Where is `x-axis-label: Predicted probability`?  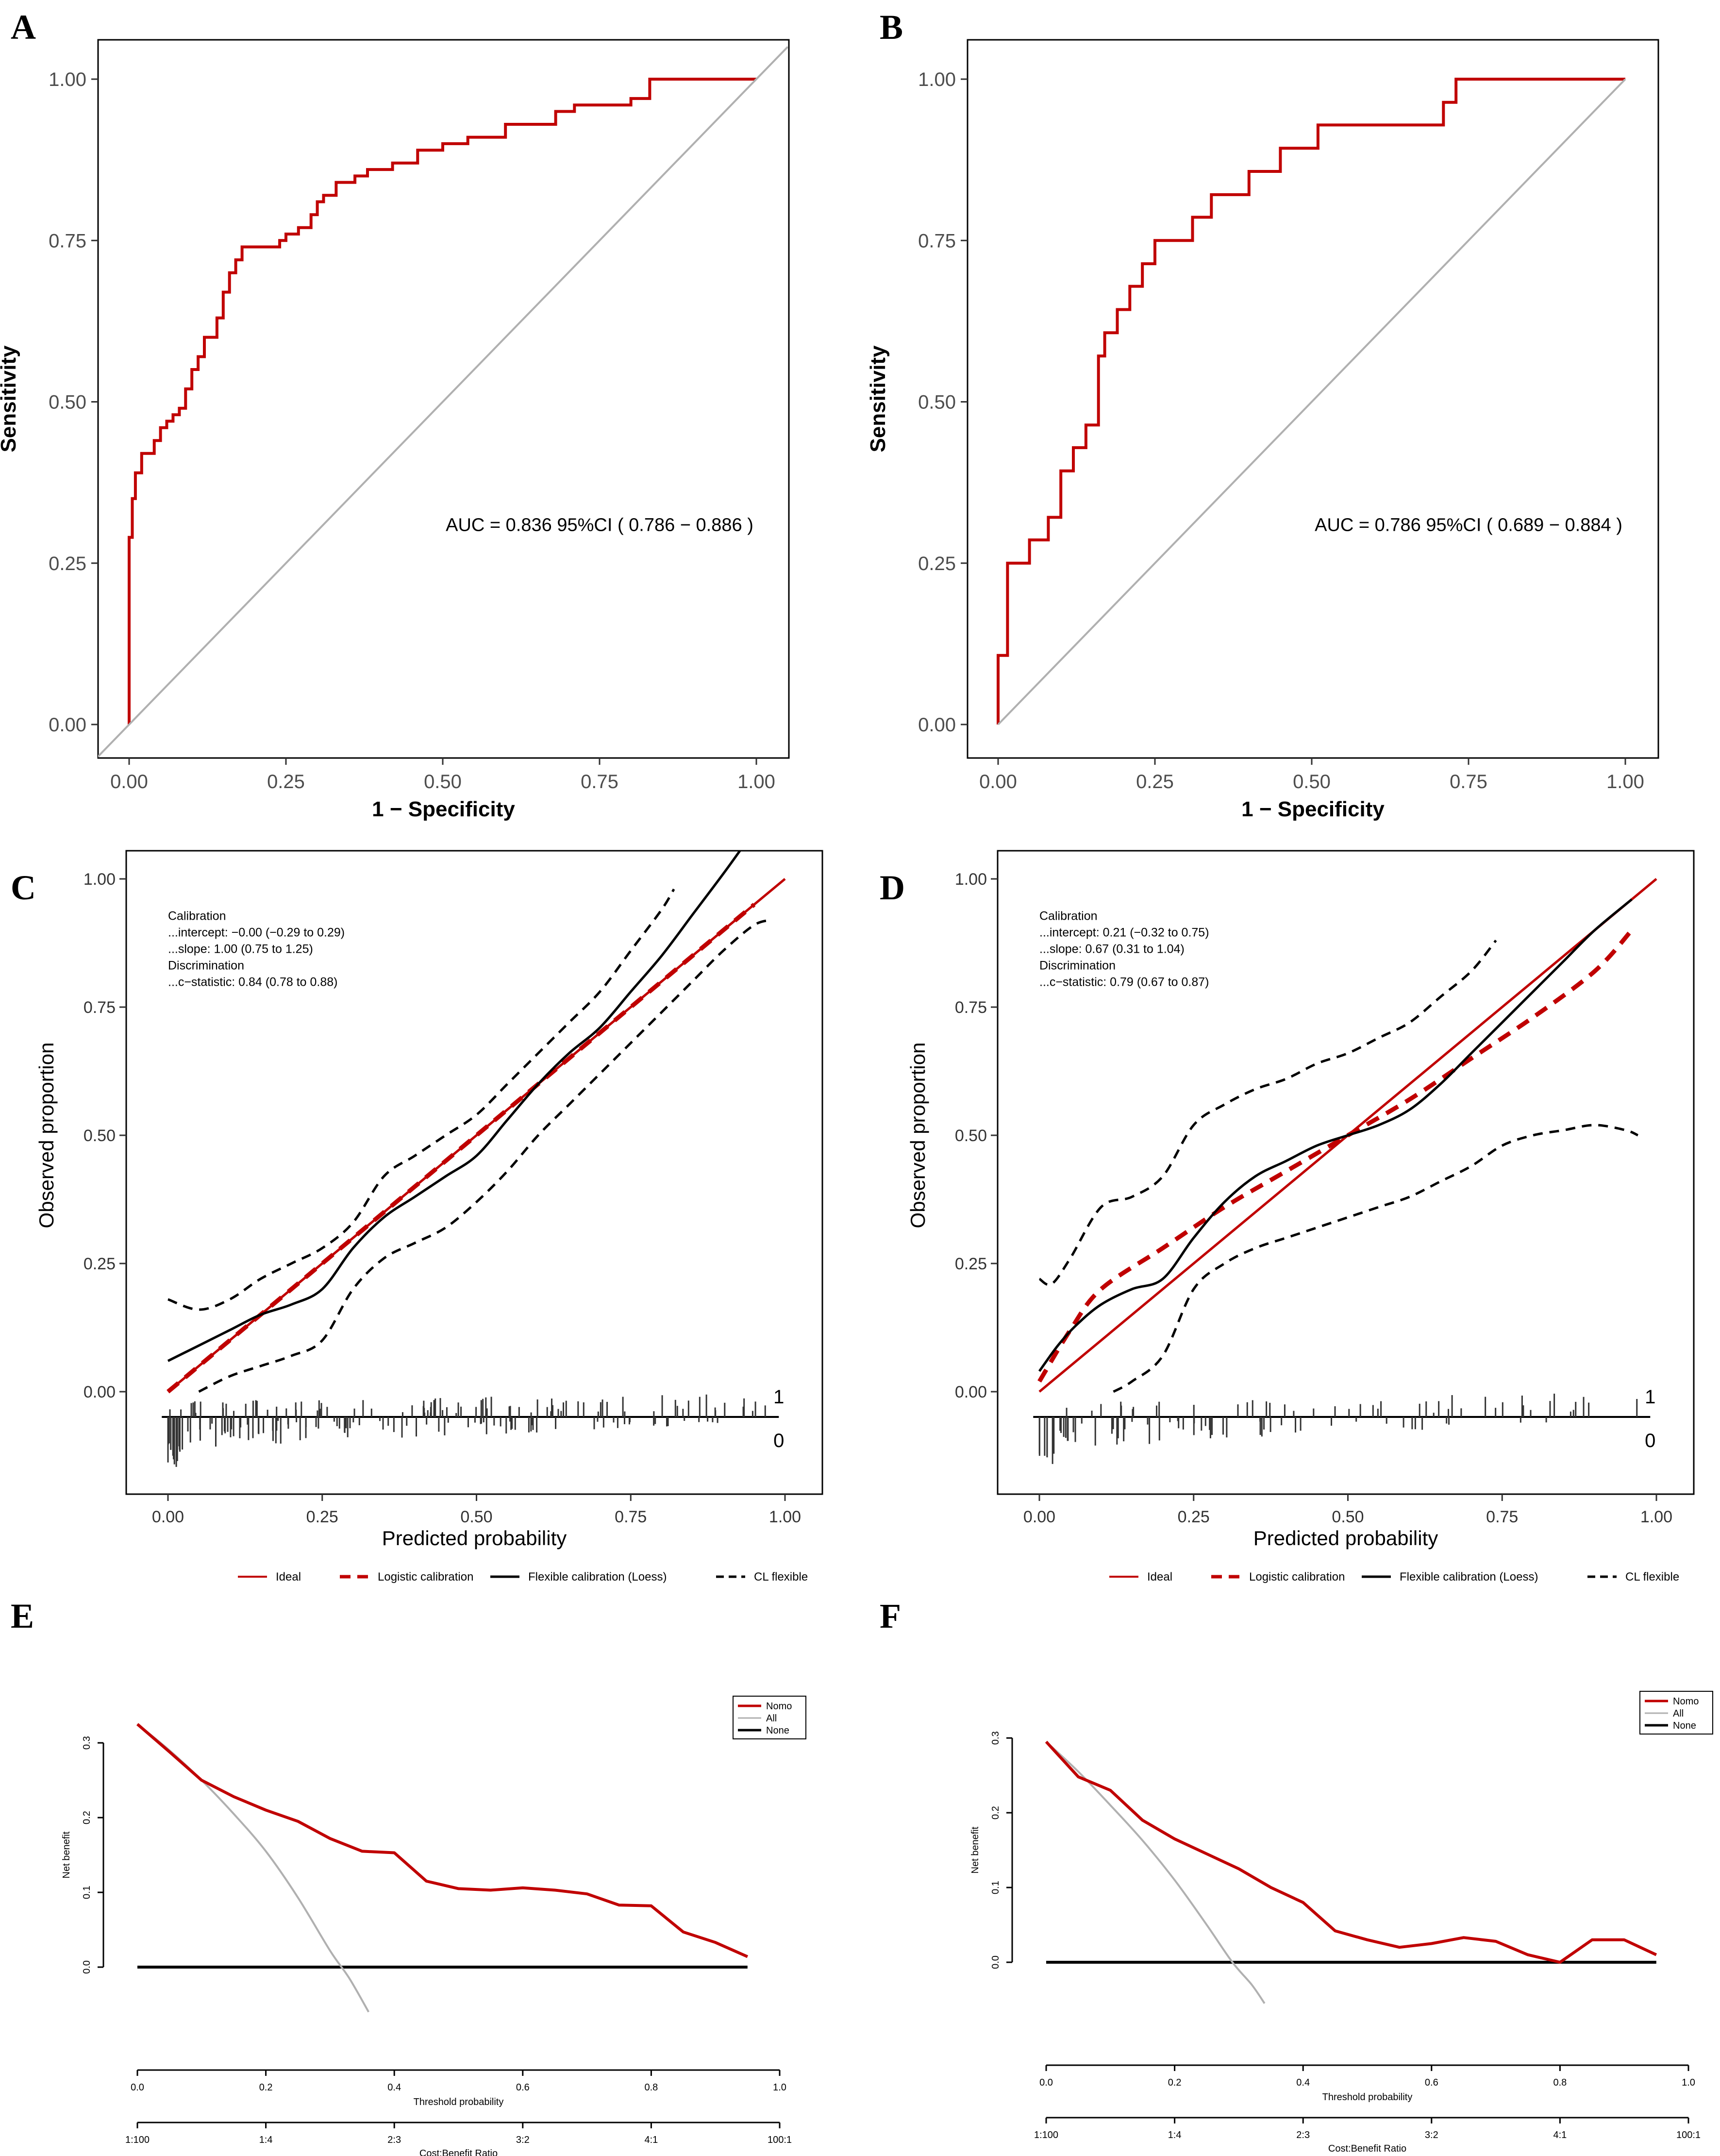 x-axis-label: Predicted probability is located at coordinates (1345, 1538).